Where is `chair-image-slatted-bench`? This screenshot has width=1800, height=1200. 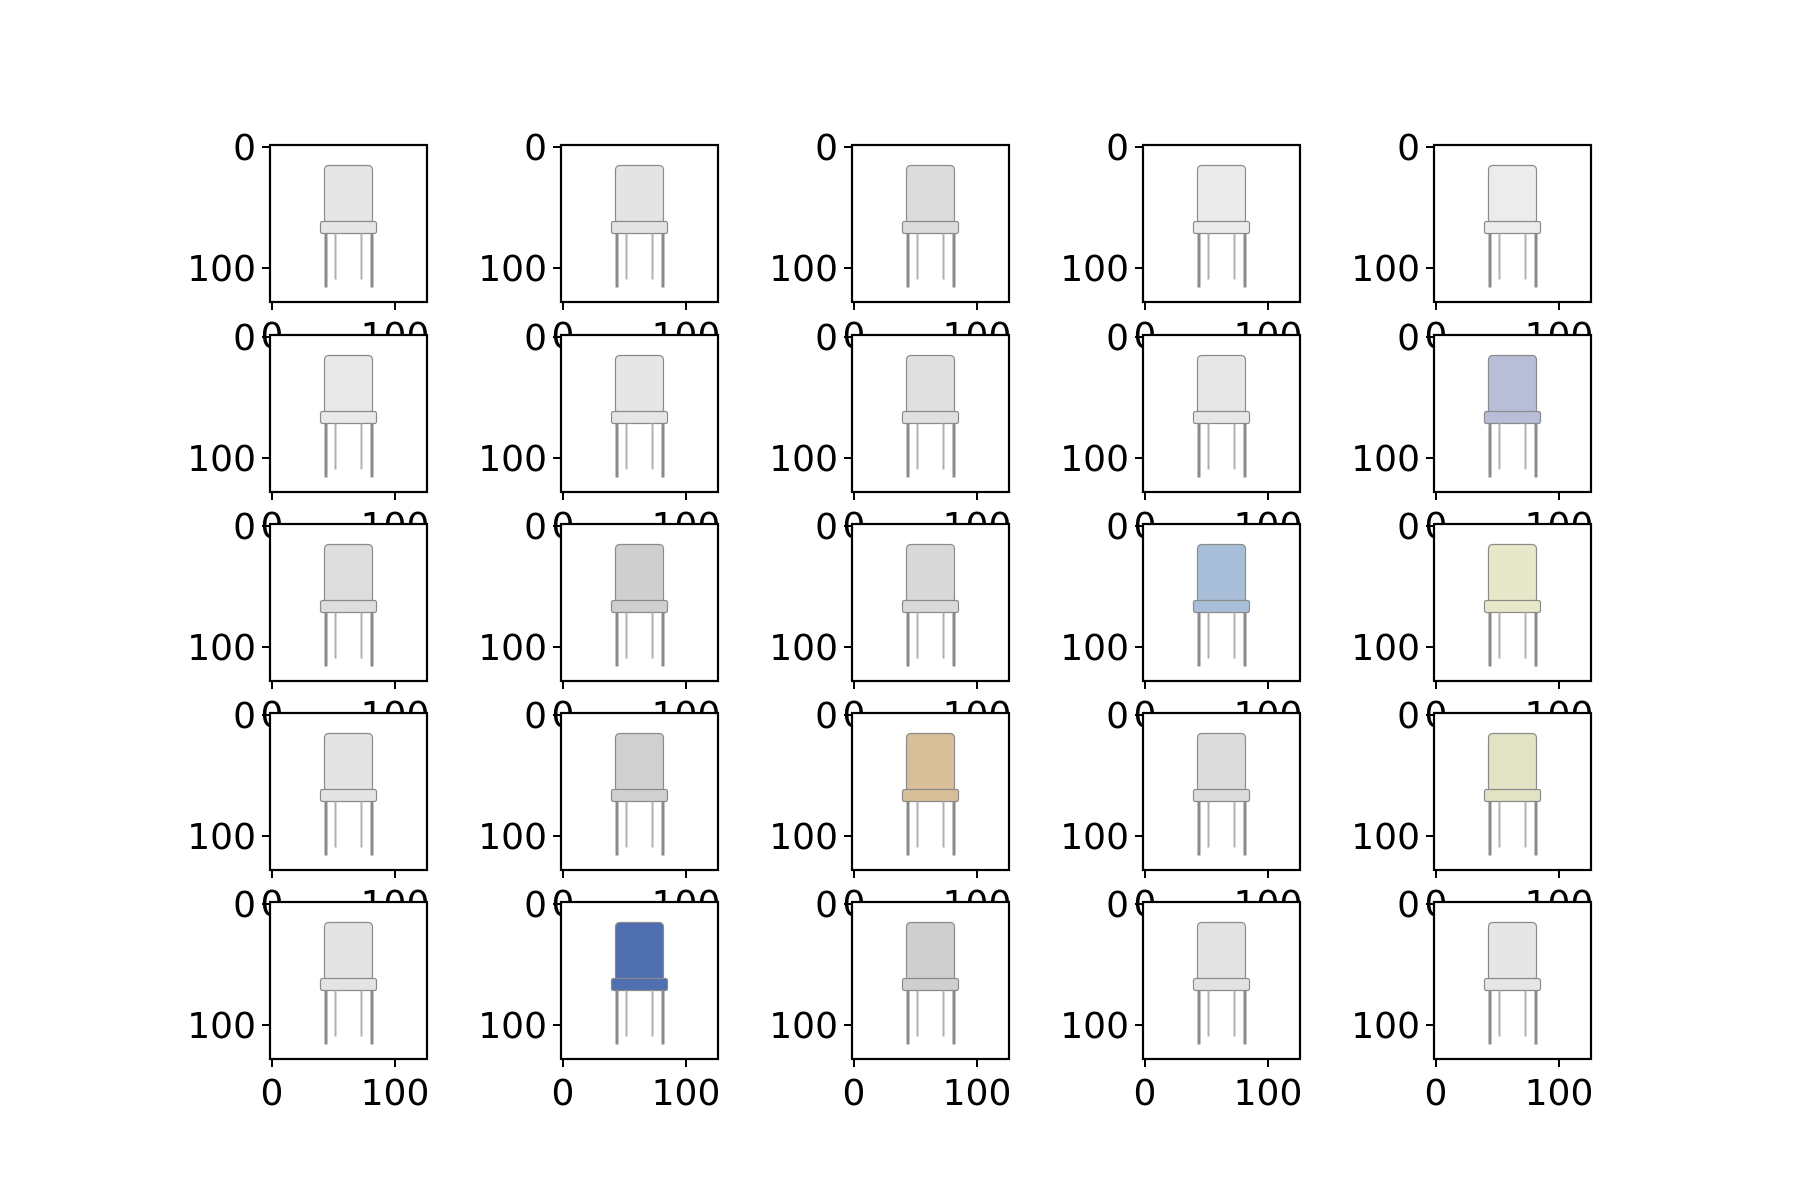
chair-image-slatted-bench is located at coordinates (639, 223).